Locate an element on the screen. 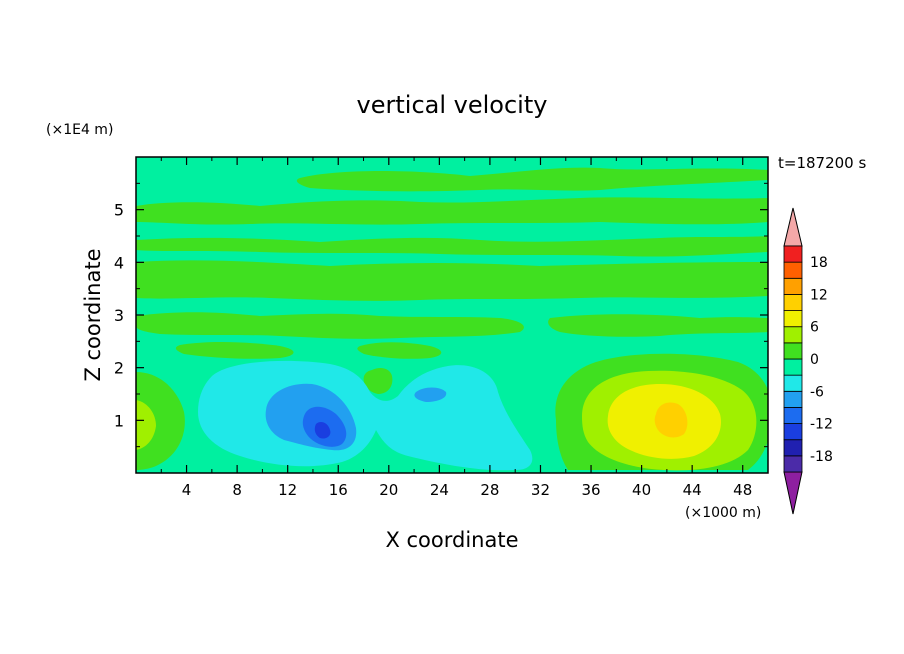 The height and width of the screenshot is (654, 904). colorbar-bottom-arrow is located at coordinates (793, 493).